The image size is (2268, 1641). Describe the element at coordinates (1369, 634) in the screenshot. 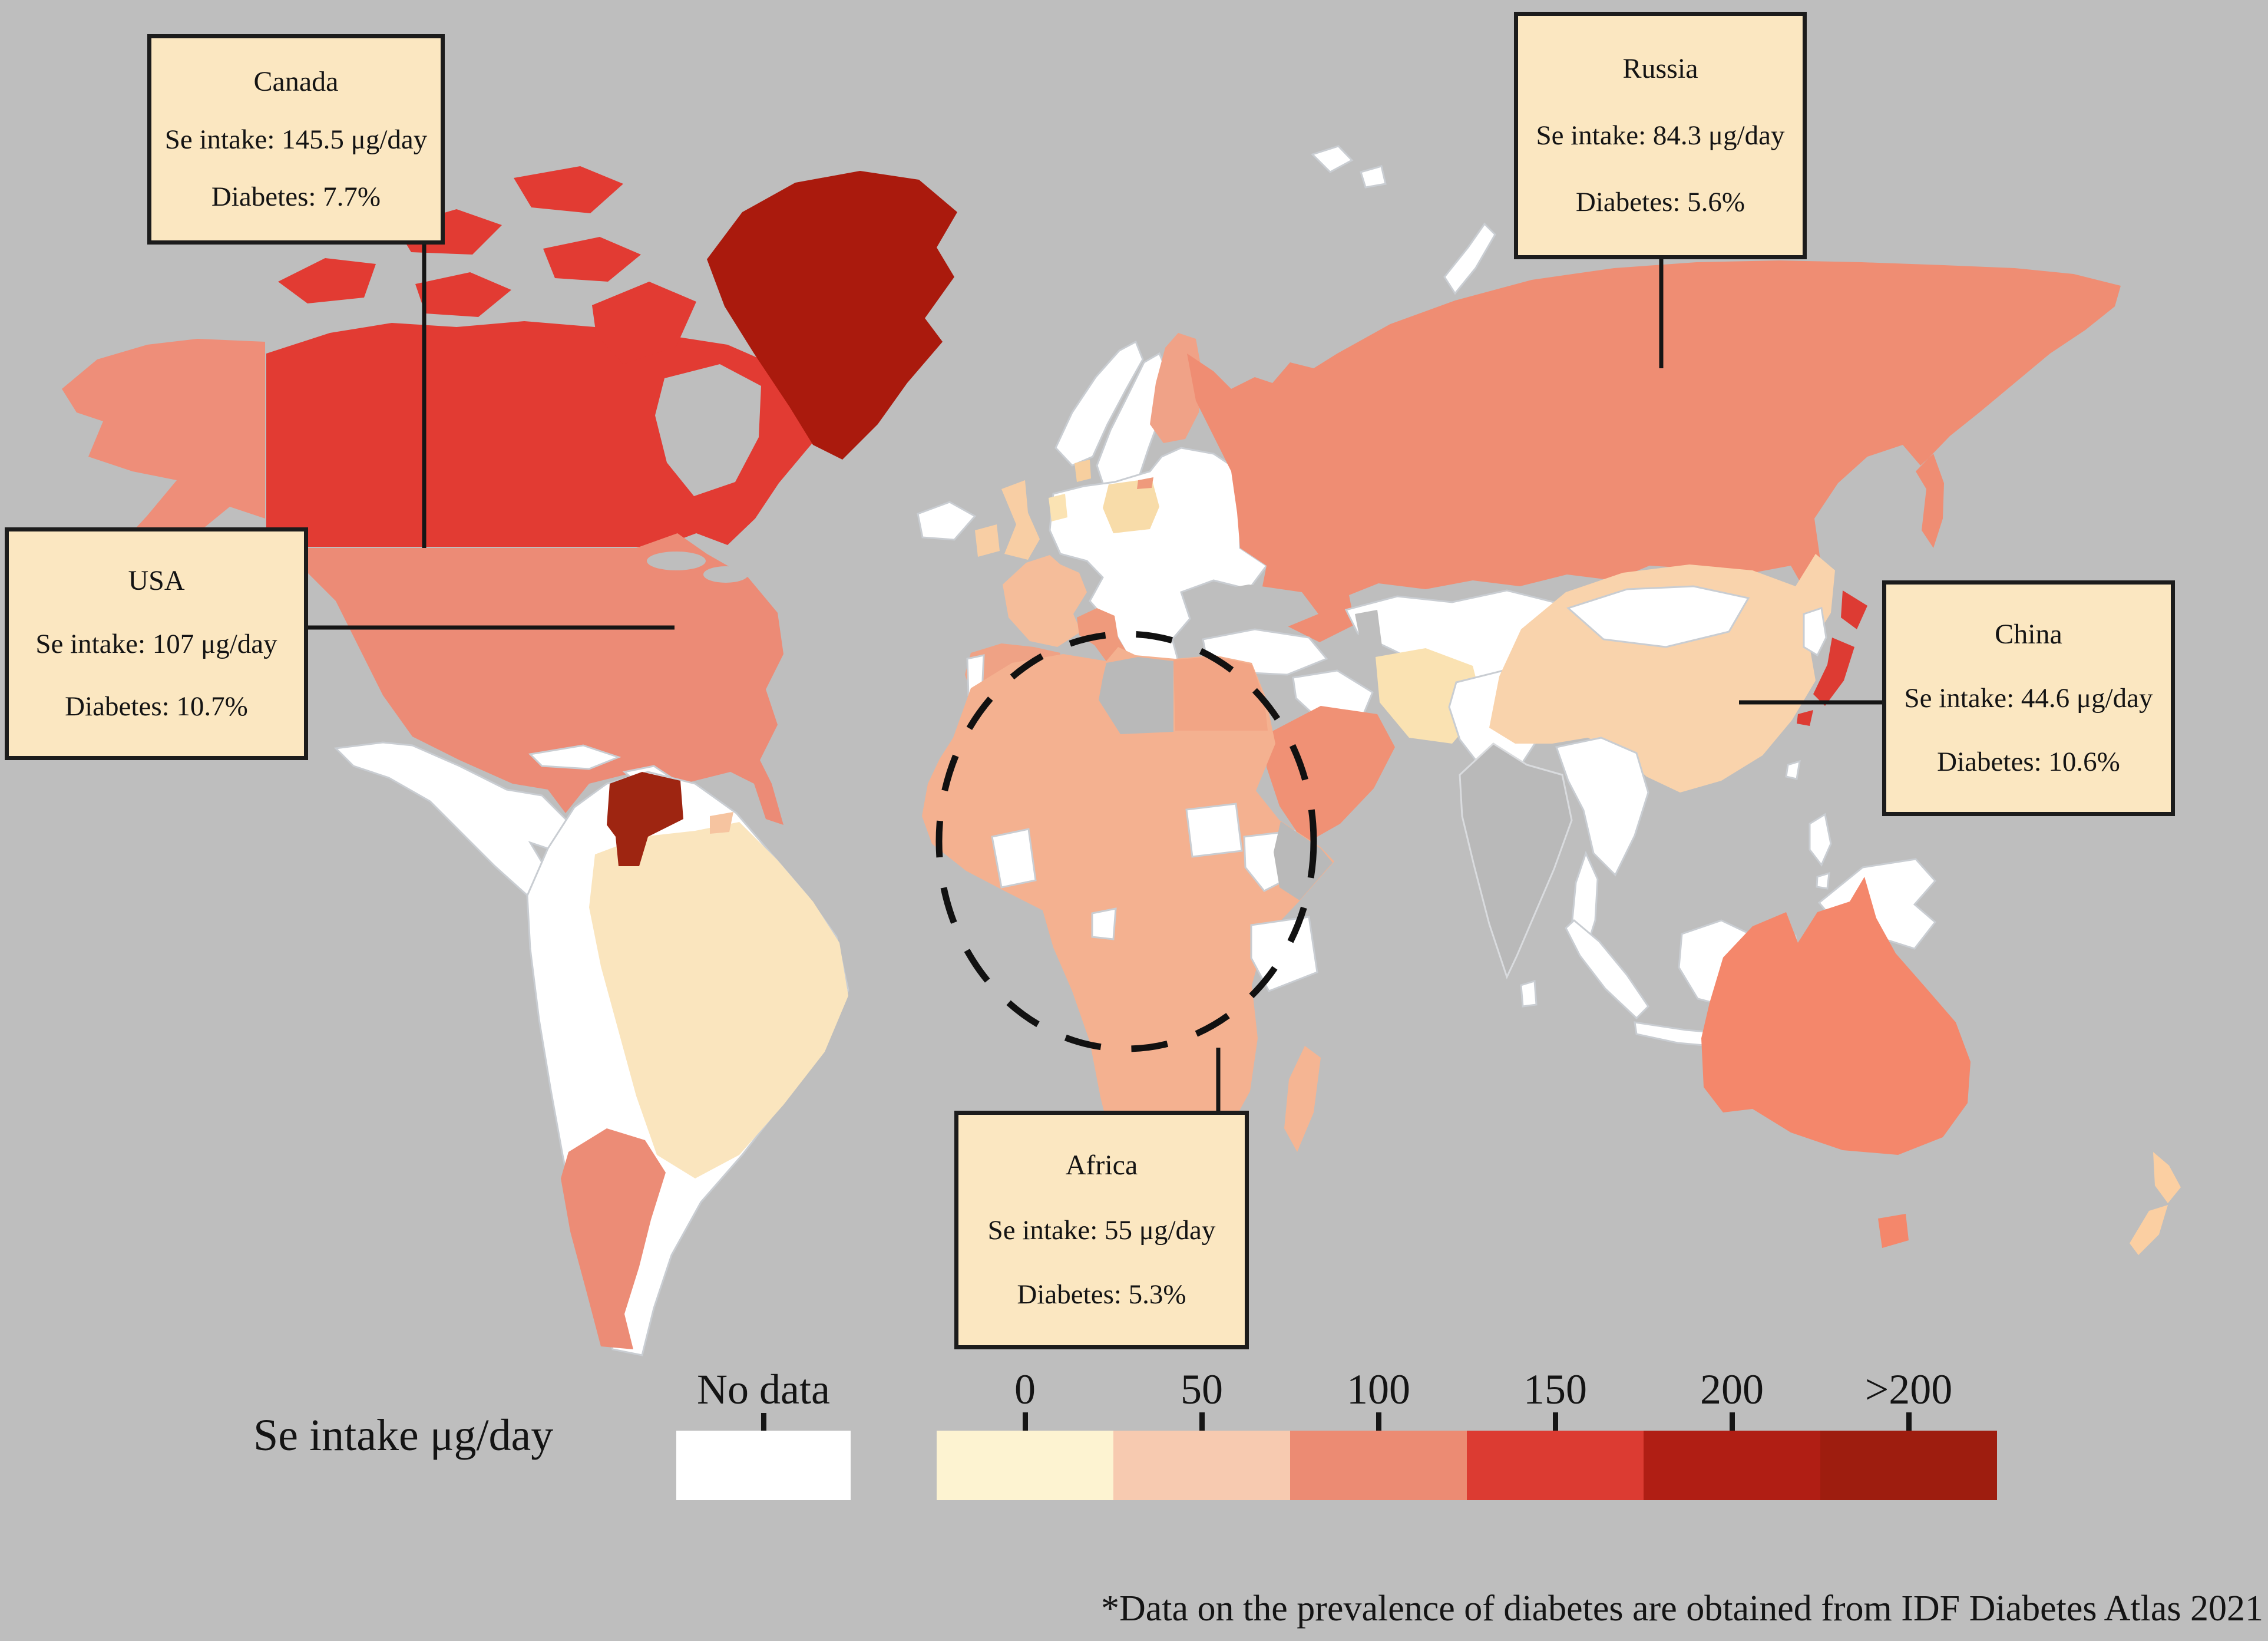

I see `caspian-sea` at that location.